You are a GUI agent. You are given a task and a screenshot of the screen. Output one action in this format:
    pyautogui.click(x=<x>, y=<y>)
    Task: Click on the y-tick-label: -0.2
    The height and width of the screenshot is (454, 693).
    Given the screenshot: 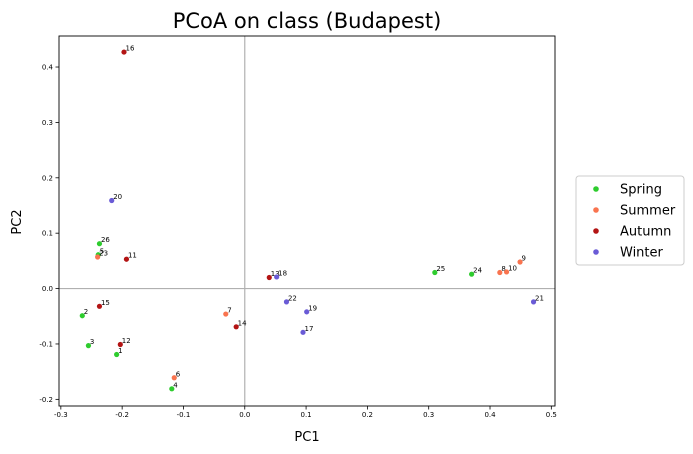 What is the action you would take?
    pyautogui.click(x=46, y=400)
    